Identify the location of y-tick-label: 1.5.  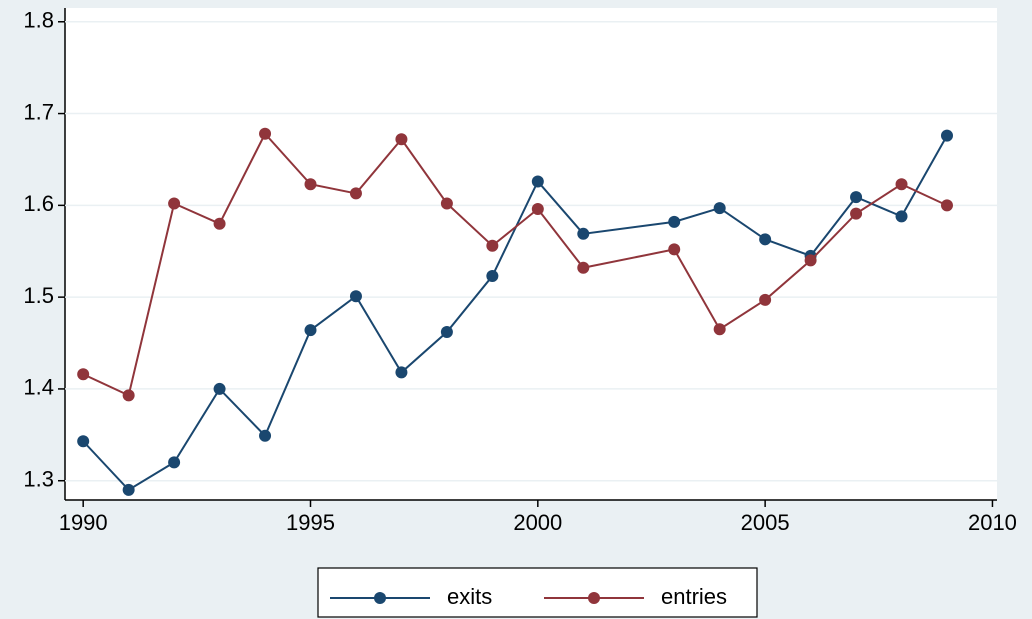
(38, 295).